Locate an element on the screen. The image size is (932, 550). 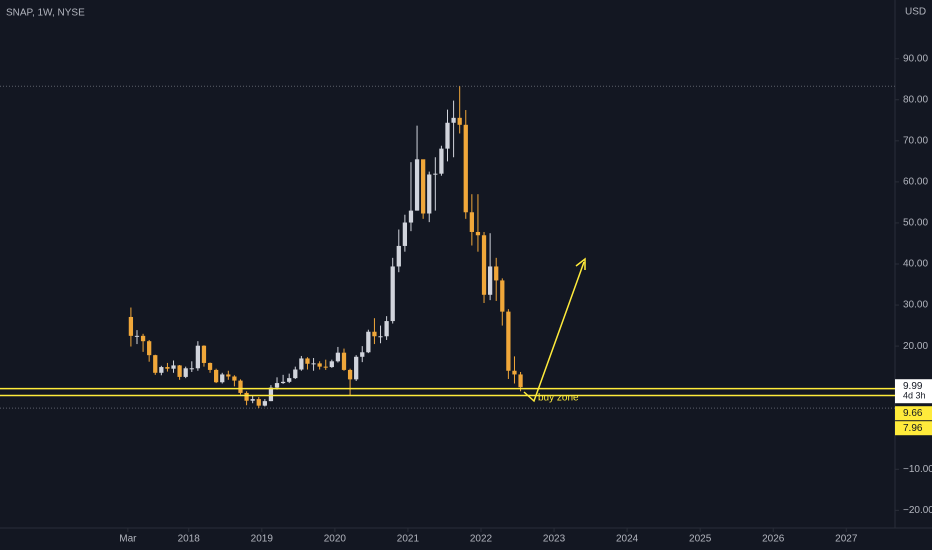
x-tick-label: 2024 is located at coordinates (627, 539).